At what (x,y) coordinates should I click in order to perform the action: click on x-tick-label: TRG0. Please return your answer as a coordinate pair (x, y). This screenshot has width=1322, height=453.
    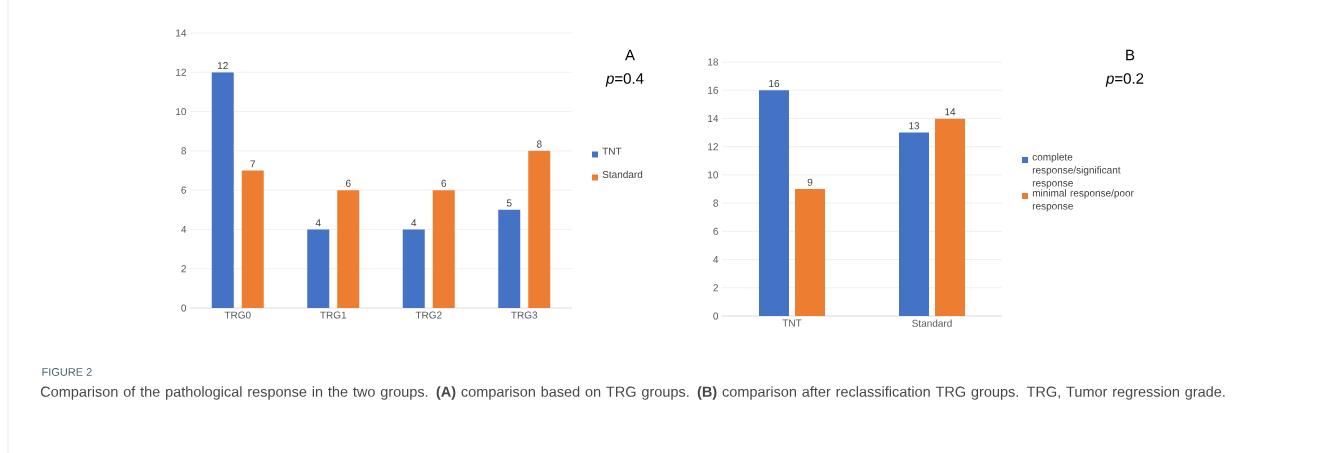
    Looking at the image, I should click on (237, 315).